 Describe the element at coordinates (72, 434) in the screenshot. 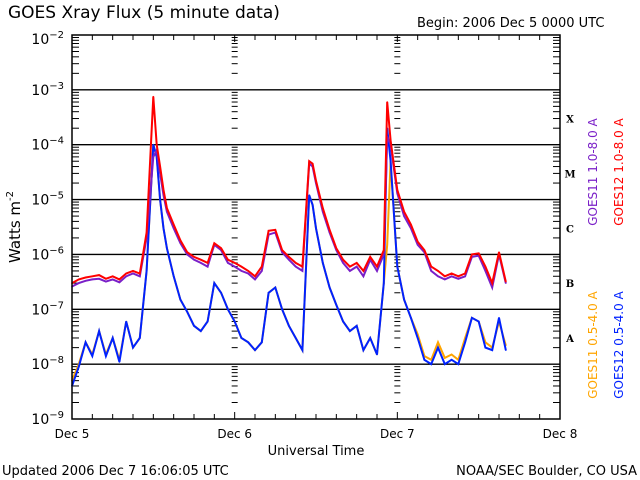

I see `x-tick-label: Dec 5` at that location.